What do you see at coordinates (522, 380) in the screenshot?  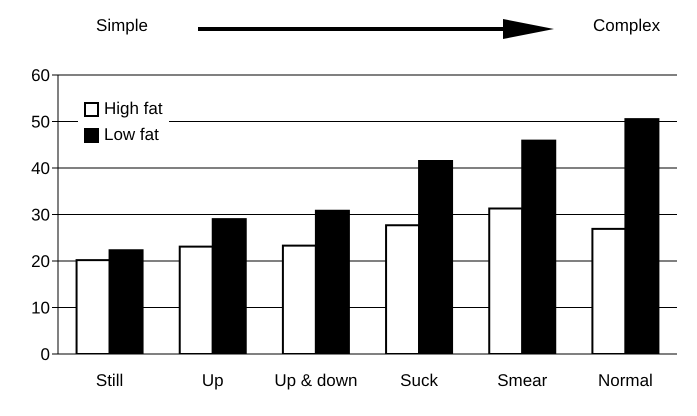 I see `x-tick-label: Smear` at bounding box center [522, 380].